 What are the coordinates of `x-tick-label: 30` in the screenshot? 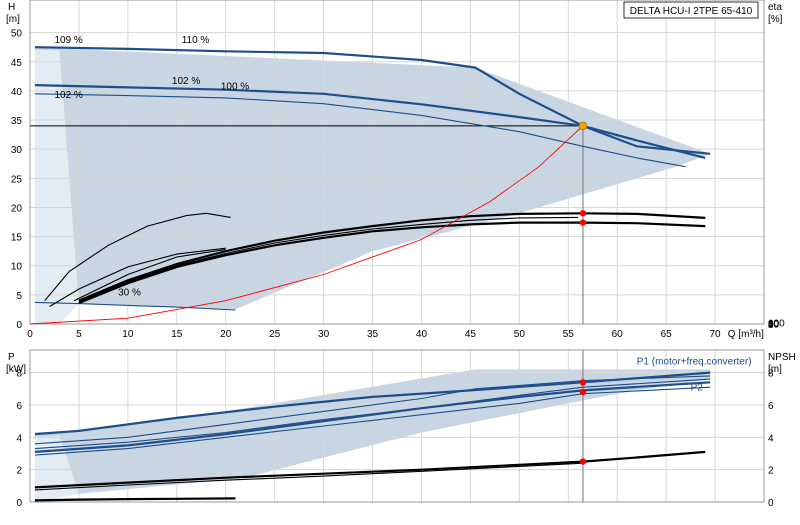 It's located at (324, 334).